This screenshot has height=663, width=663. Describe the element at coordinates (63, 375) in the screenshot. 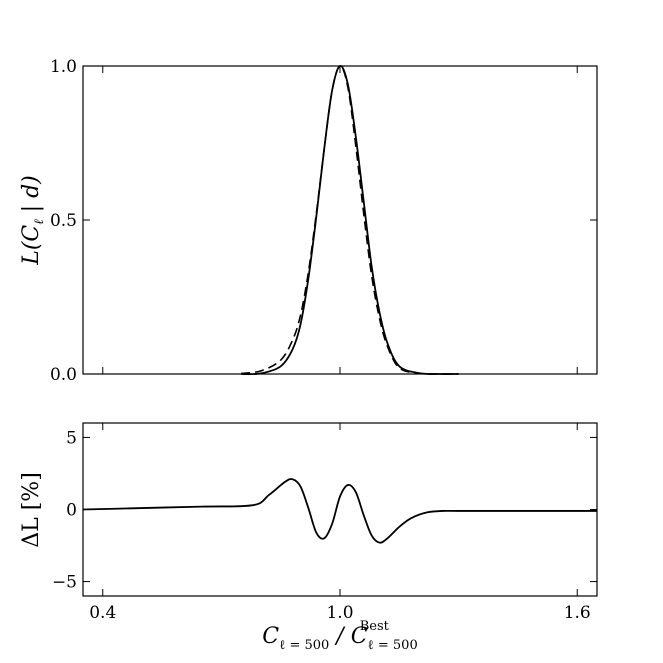

I see `top-ytick-label: 0.0` at that location.